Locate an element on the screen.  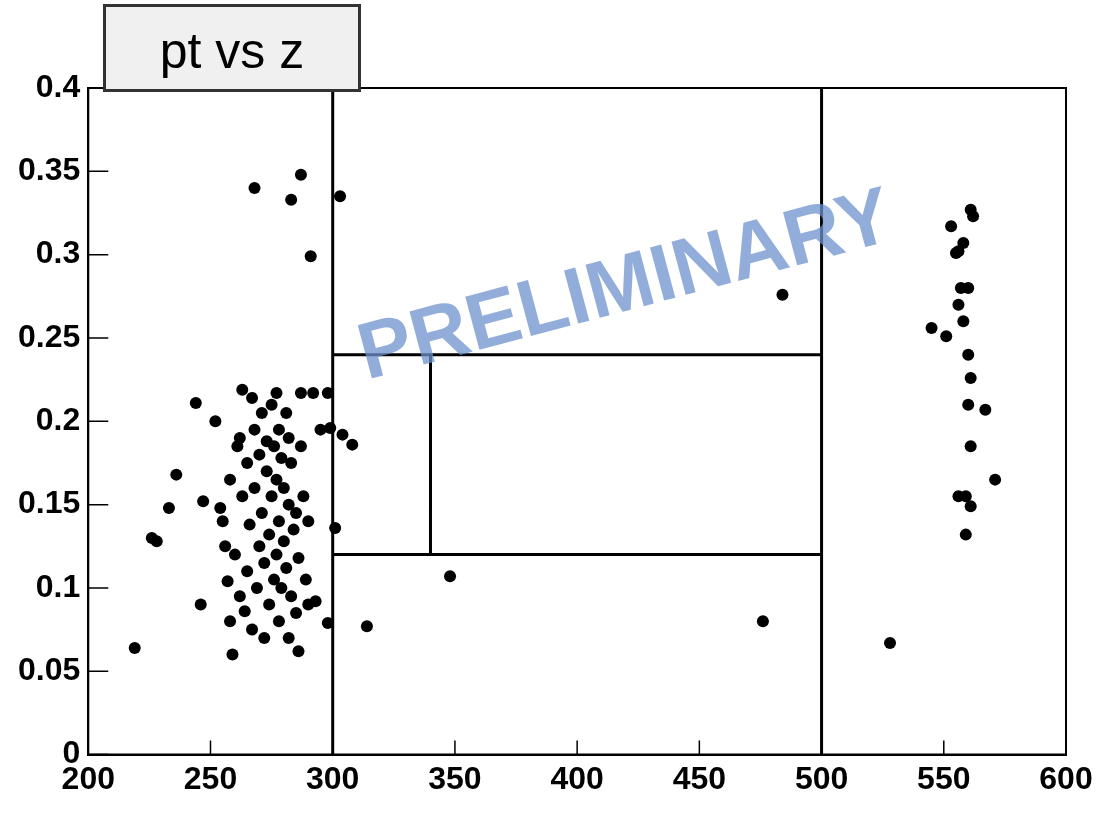
y-tick-label: 0.35 is located at coordinates (49, 169).